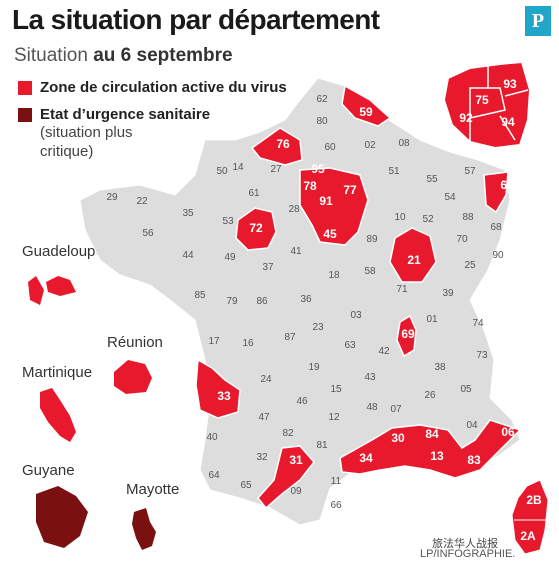 The image size is (559, 570). I want to click on reunion-shape, so click(133, 377).